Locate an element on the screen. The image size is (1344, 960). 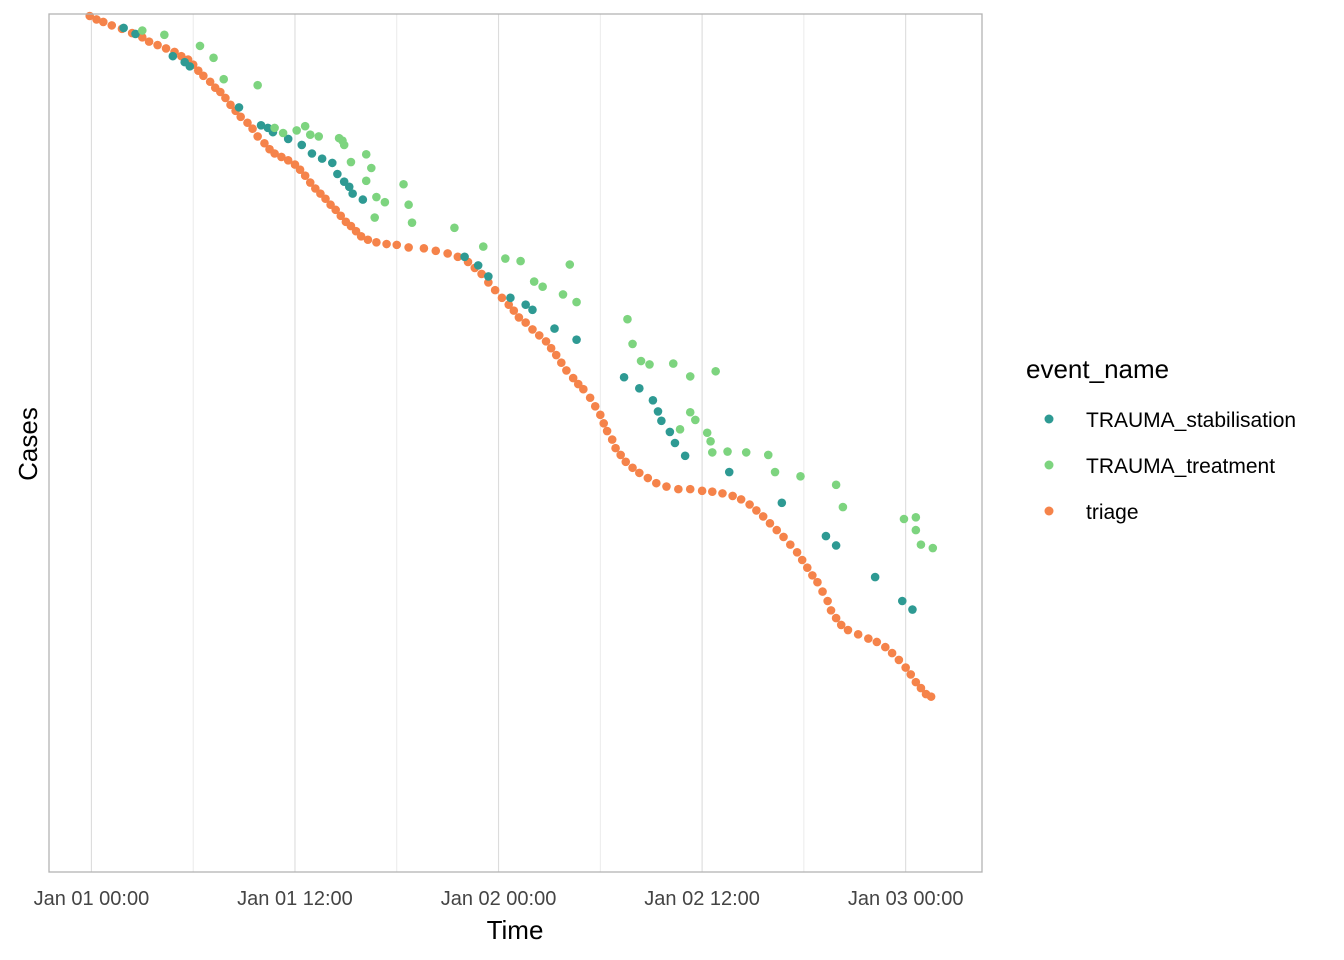
x-tick-label: Jan 01 00:00 is located at coordinates (92, 899).